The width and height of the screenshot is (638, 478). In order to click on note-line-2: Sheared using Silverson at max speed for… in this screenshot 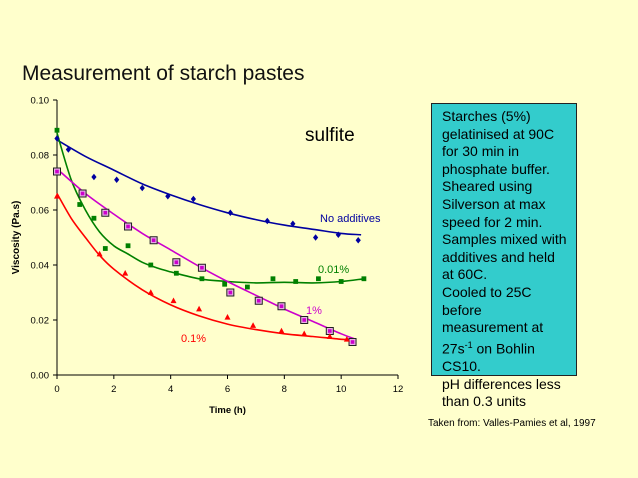, I will do `click(494, 204)`.